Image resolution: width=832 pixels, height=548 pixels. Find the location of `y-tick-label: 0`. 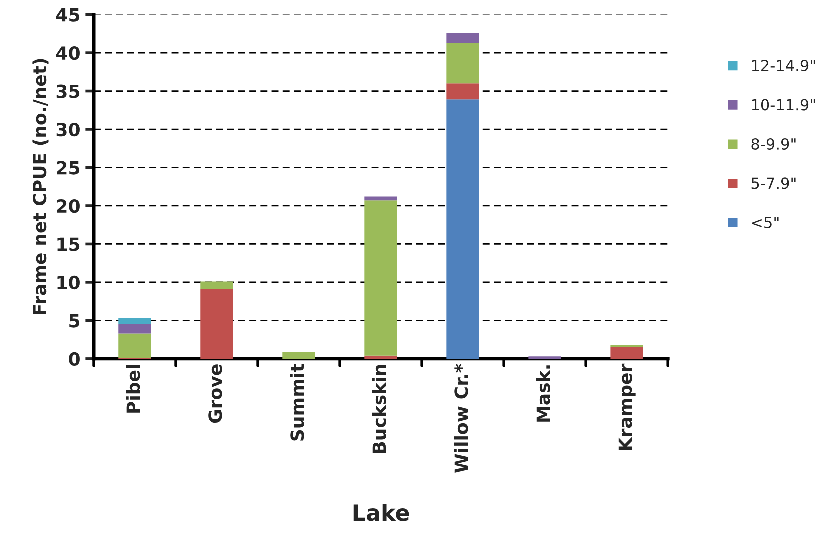

y-tick-label: 0 is located at coordinates (74, 359).